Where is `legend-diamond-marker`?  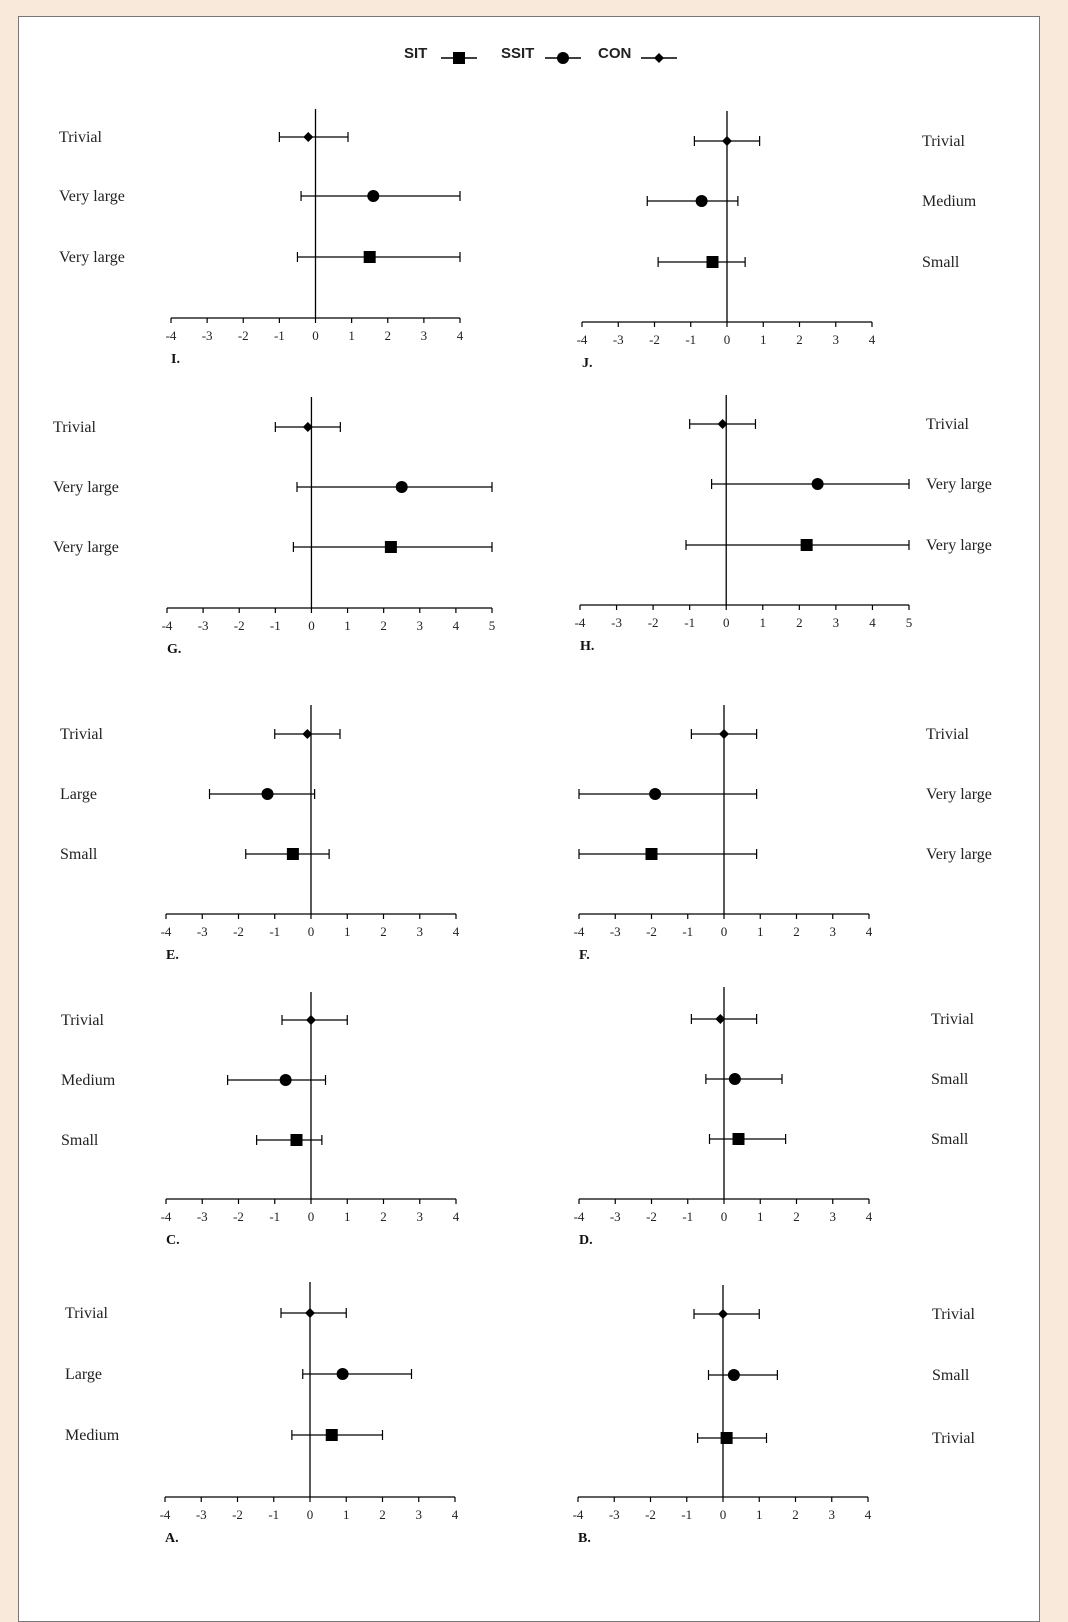 legend-diamond-marker is located at coordinates (659, 58).